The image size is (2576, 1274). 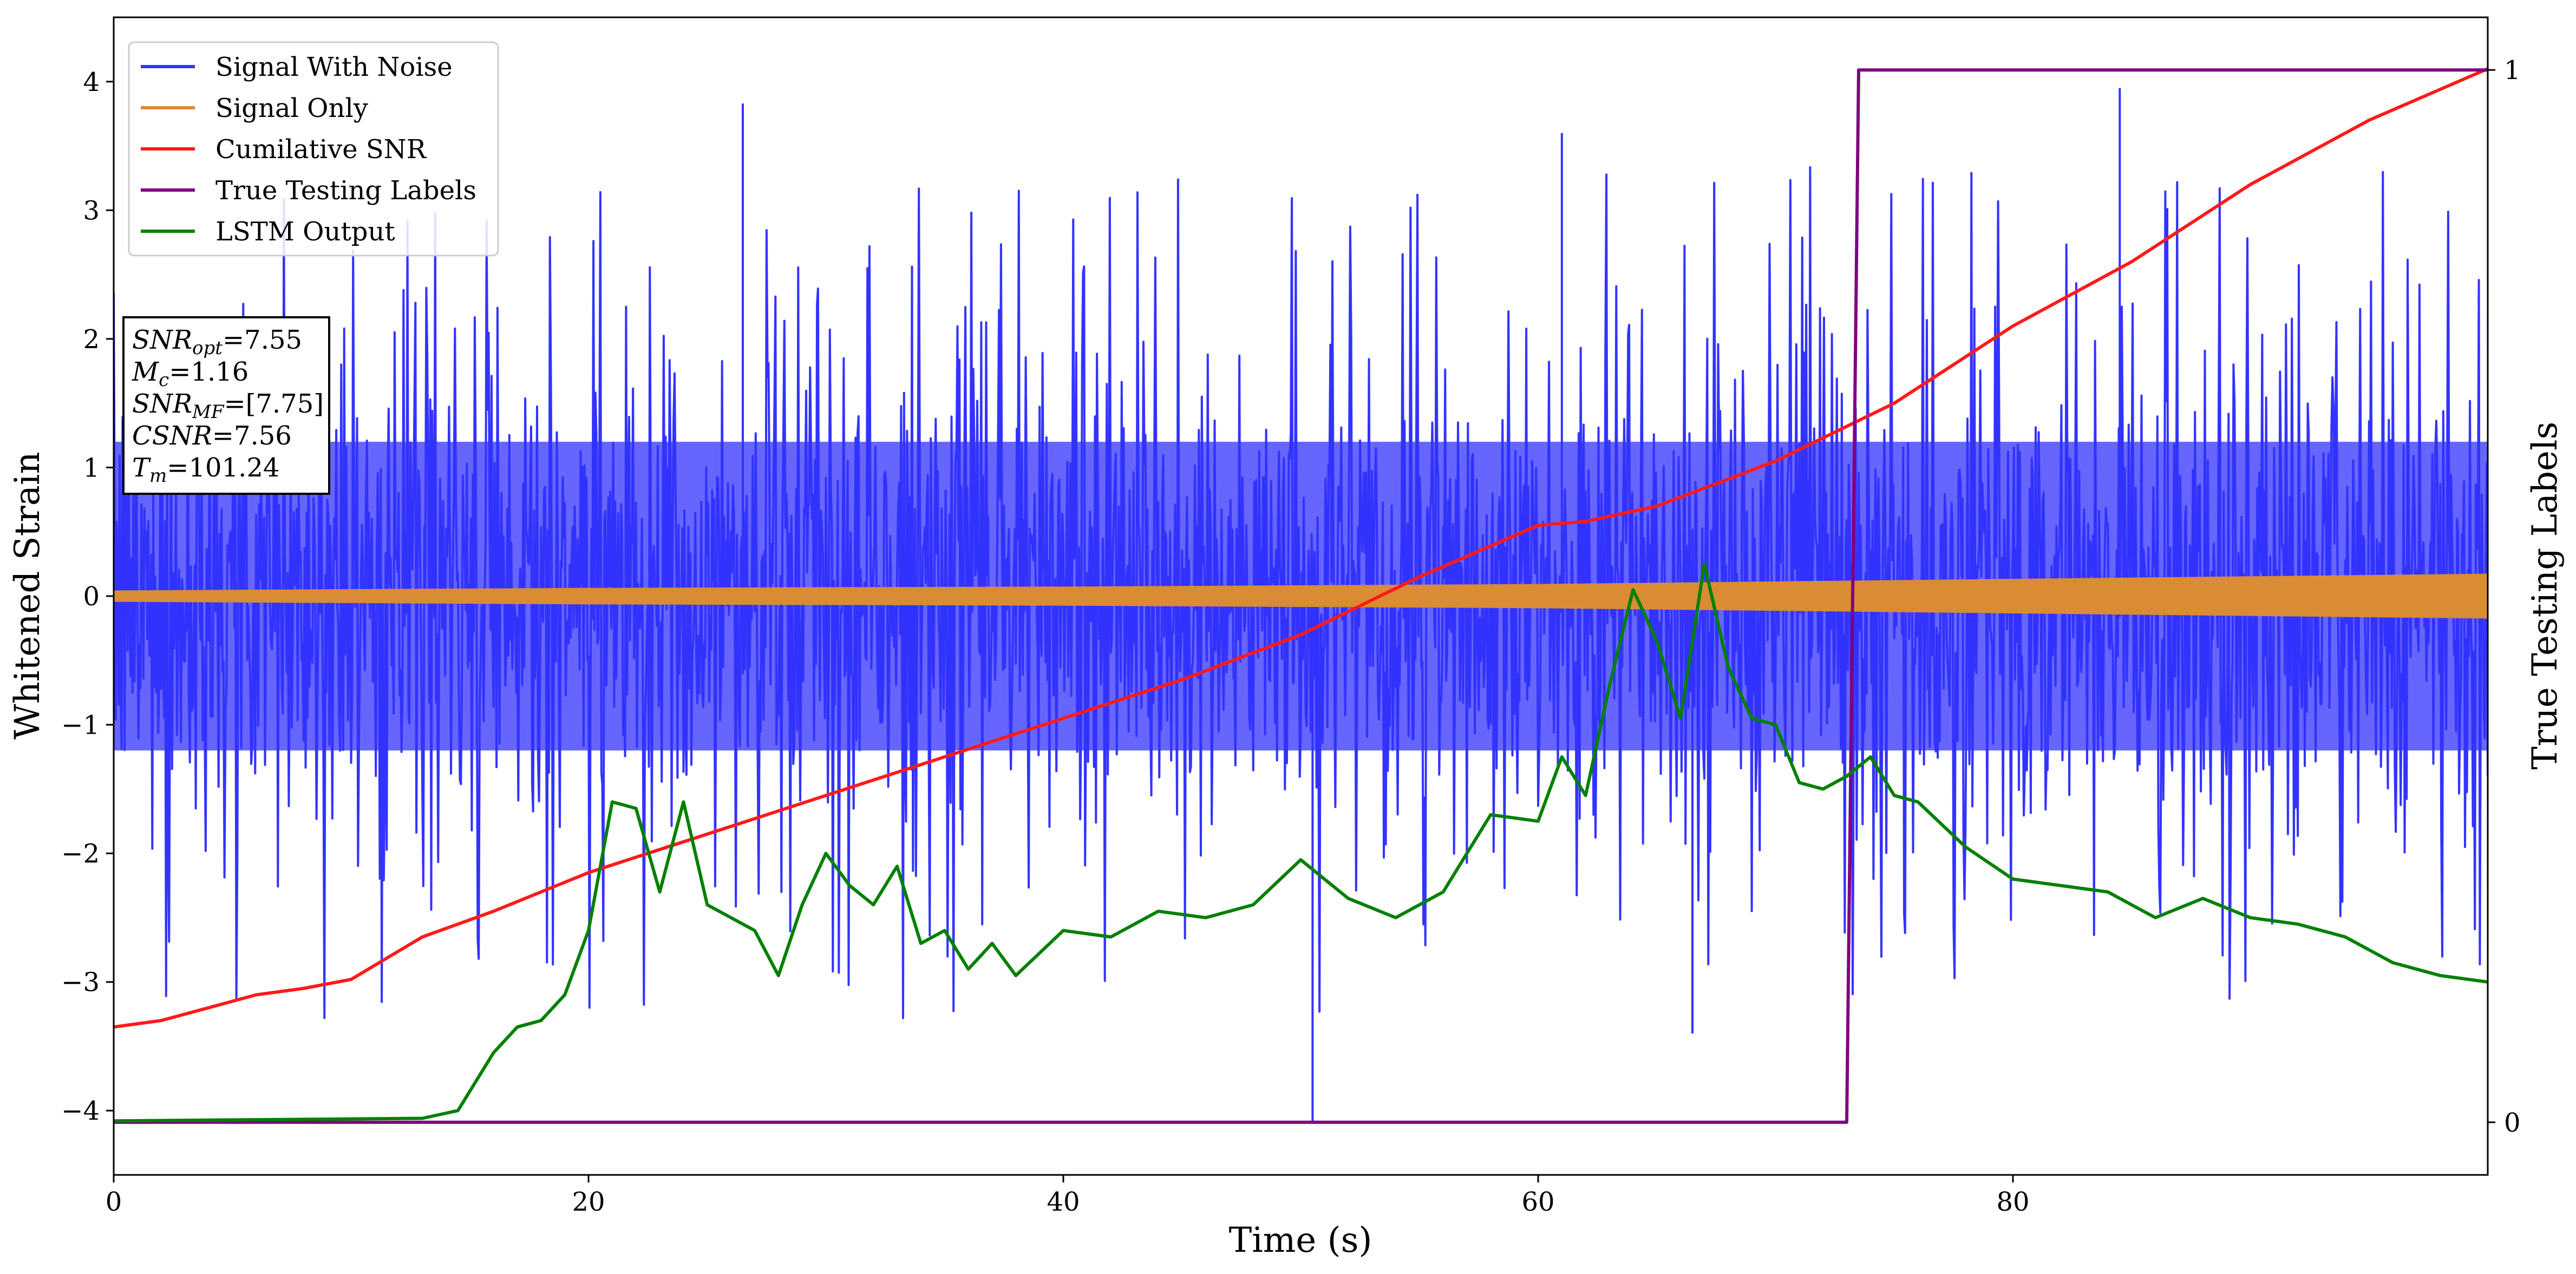 What do you see at coordinates (2512, 70) in the screenshot?
I see `y-right-tick-label: 1` at bounding box center [2512, 70].